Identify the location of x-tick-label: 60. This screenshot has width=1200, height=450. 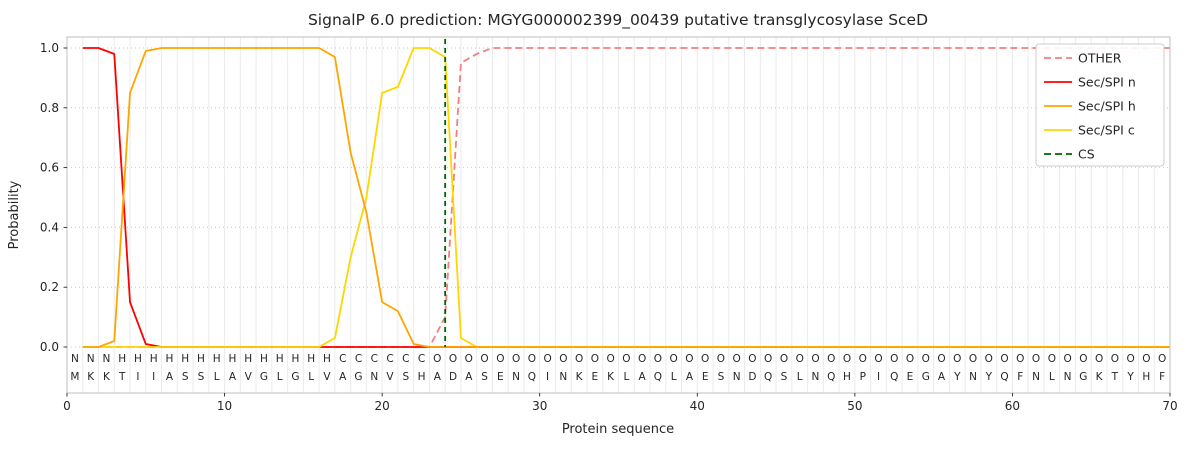
(1012, 406).